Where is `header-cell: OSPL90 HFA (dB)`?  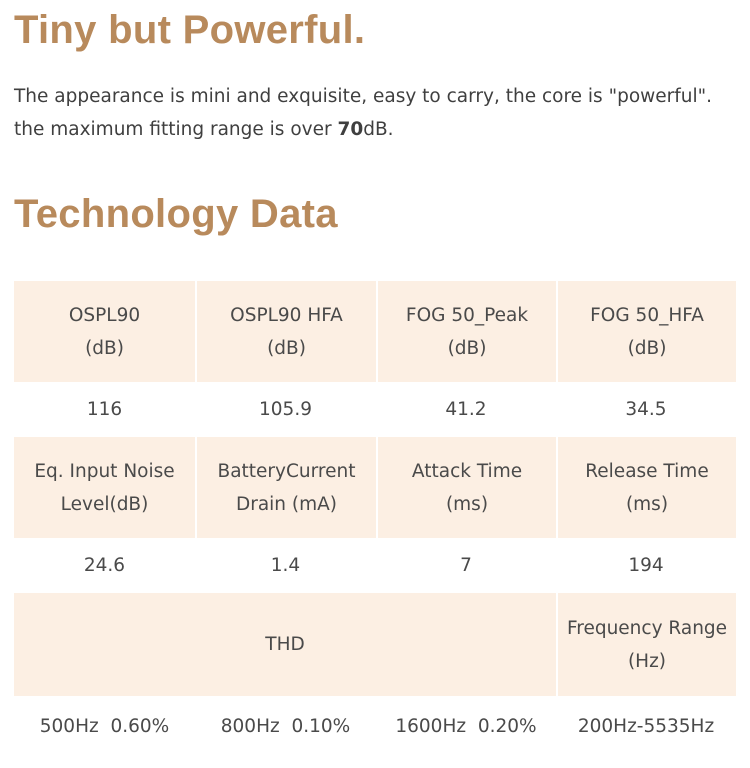
header-cell: OSPL90 HFA (dB) is located at coordinates (285, 331).